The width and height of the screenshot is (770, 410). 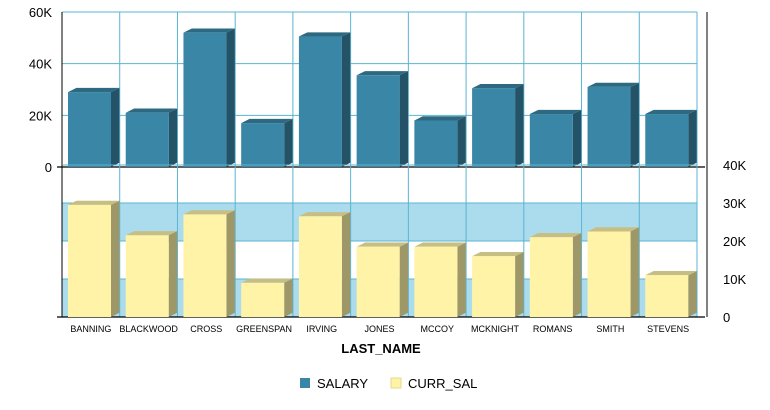 I want to click on x-tick-label: IRVING, so click(x=321, y=329).